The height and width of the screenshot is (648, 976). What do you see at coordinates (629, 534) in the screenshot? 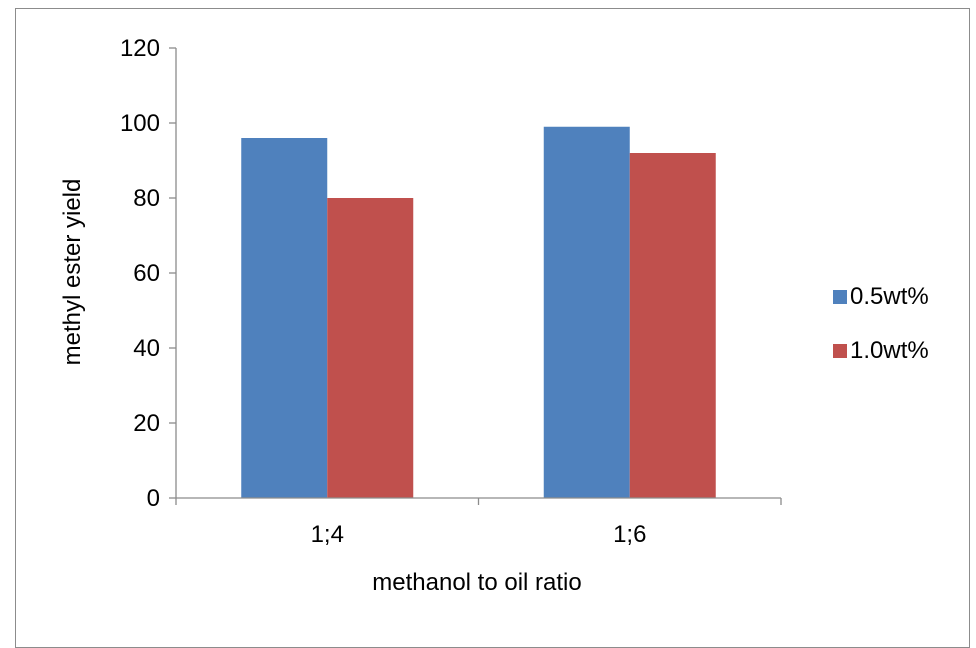
I see `x-tick-label: 1;6` at bounding box center [629, 534].